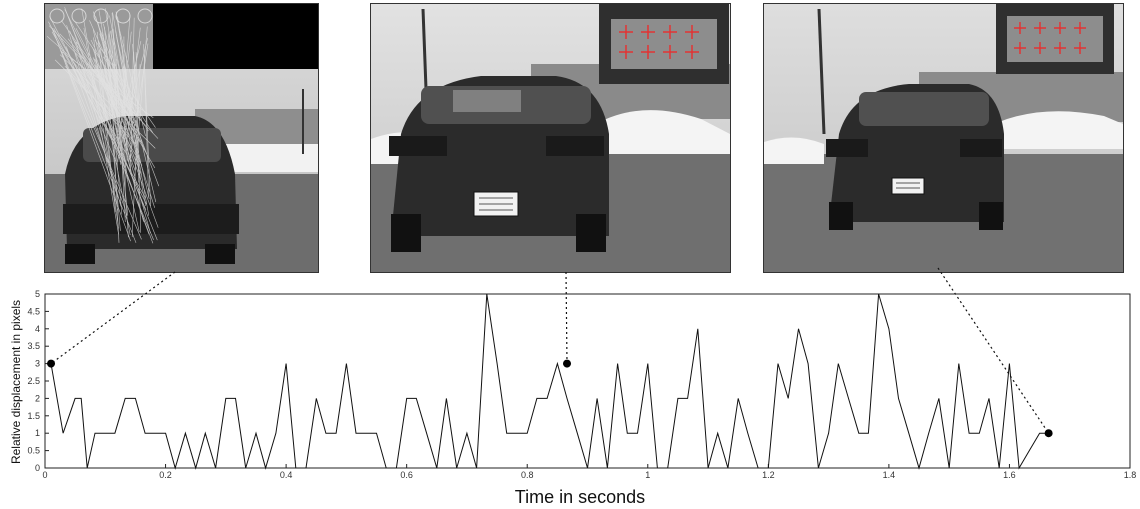 The height and width of the screenshot is (509, 1140). Describe the element at coordinates (16, 382) in the screenshot. I see `y-axis-label: Relative displacement in pixels` at that location.